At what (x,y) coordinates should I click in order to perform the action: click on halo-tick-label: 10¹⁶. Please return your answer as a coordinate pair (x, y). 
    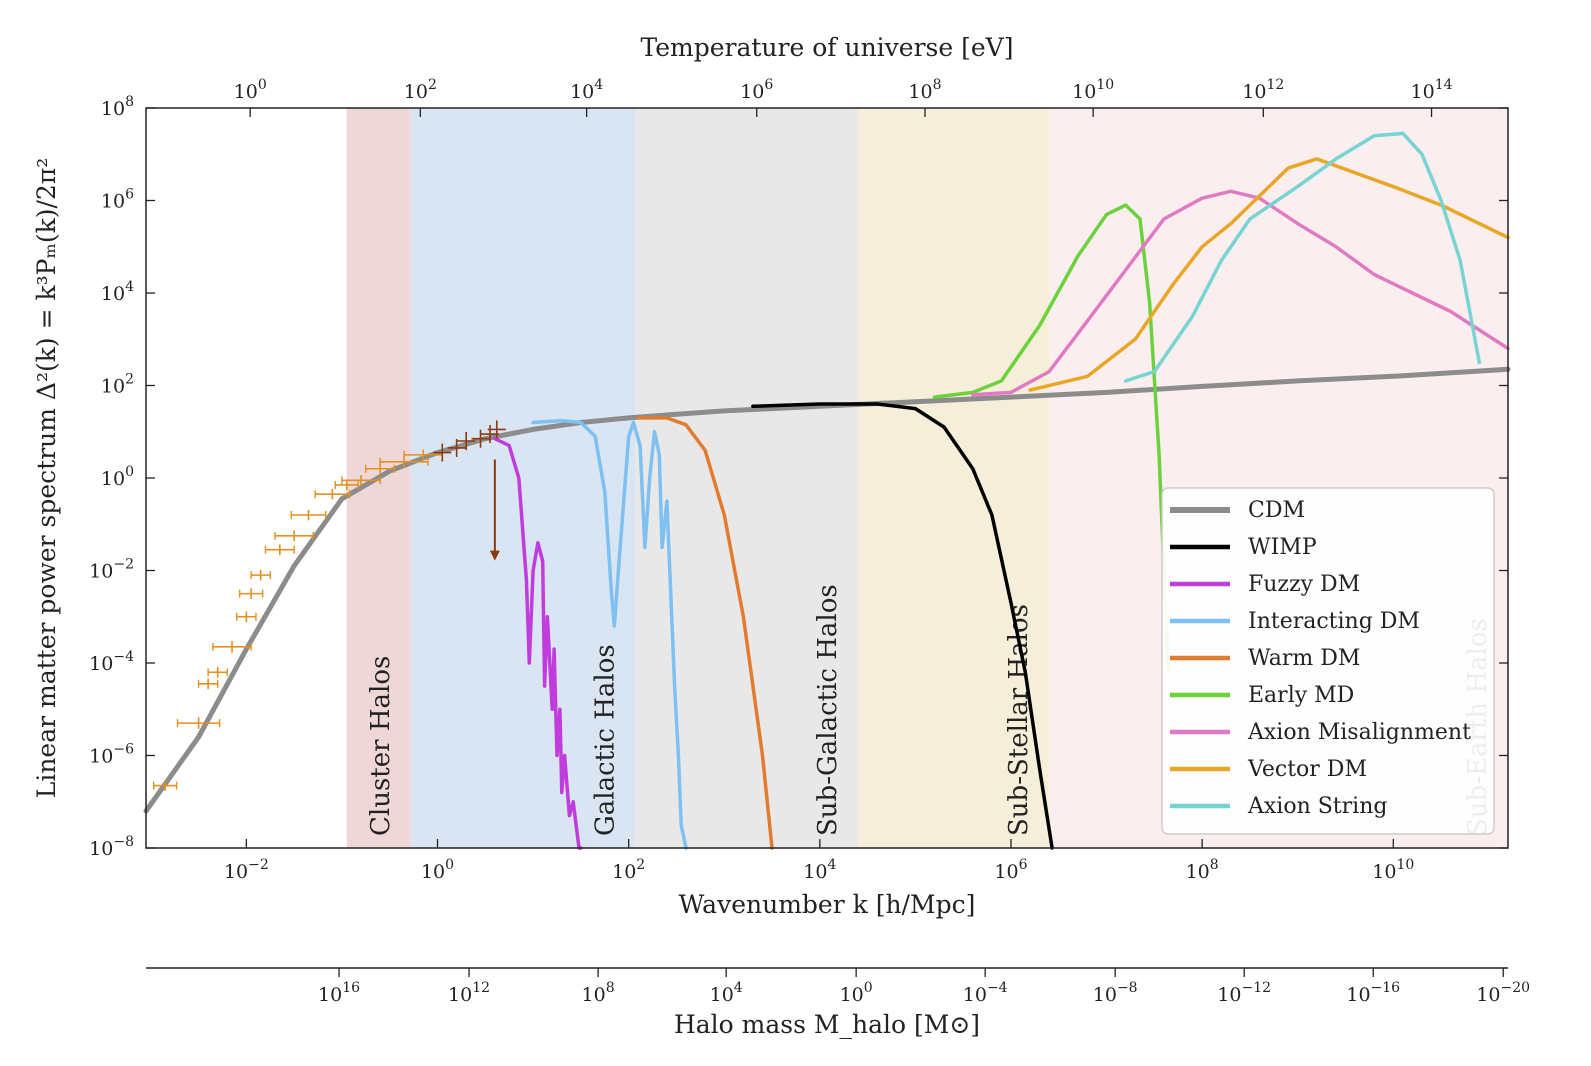
    Looking at the image, I should click on (339, 993).